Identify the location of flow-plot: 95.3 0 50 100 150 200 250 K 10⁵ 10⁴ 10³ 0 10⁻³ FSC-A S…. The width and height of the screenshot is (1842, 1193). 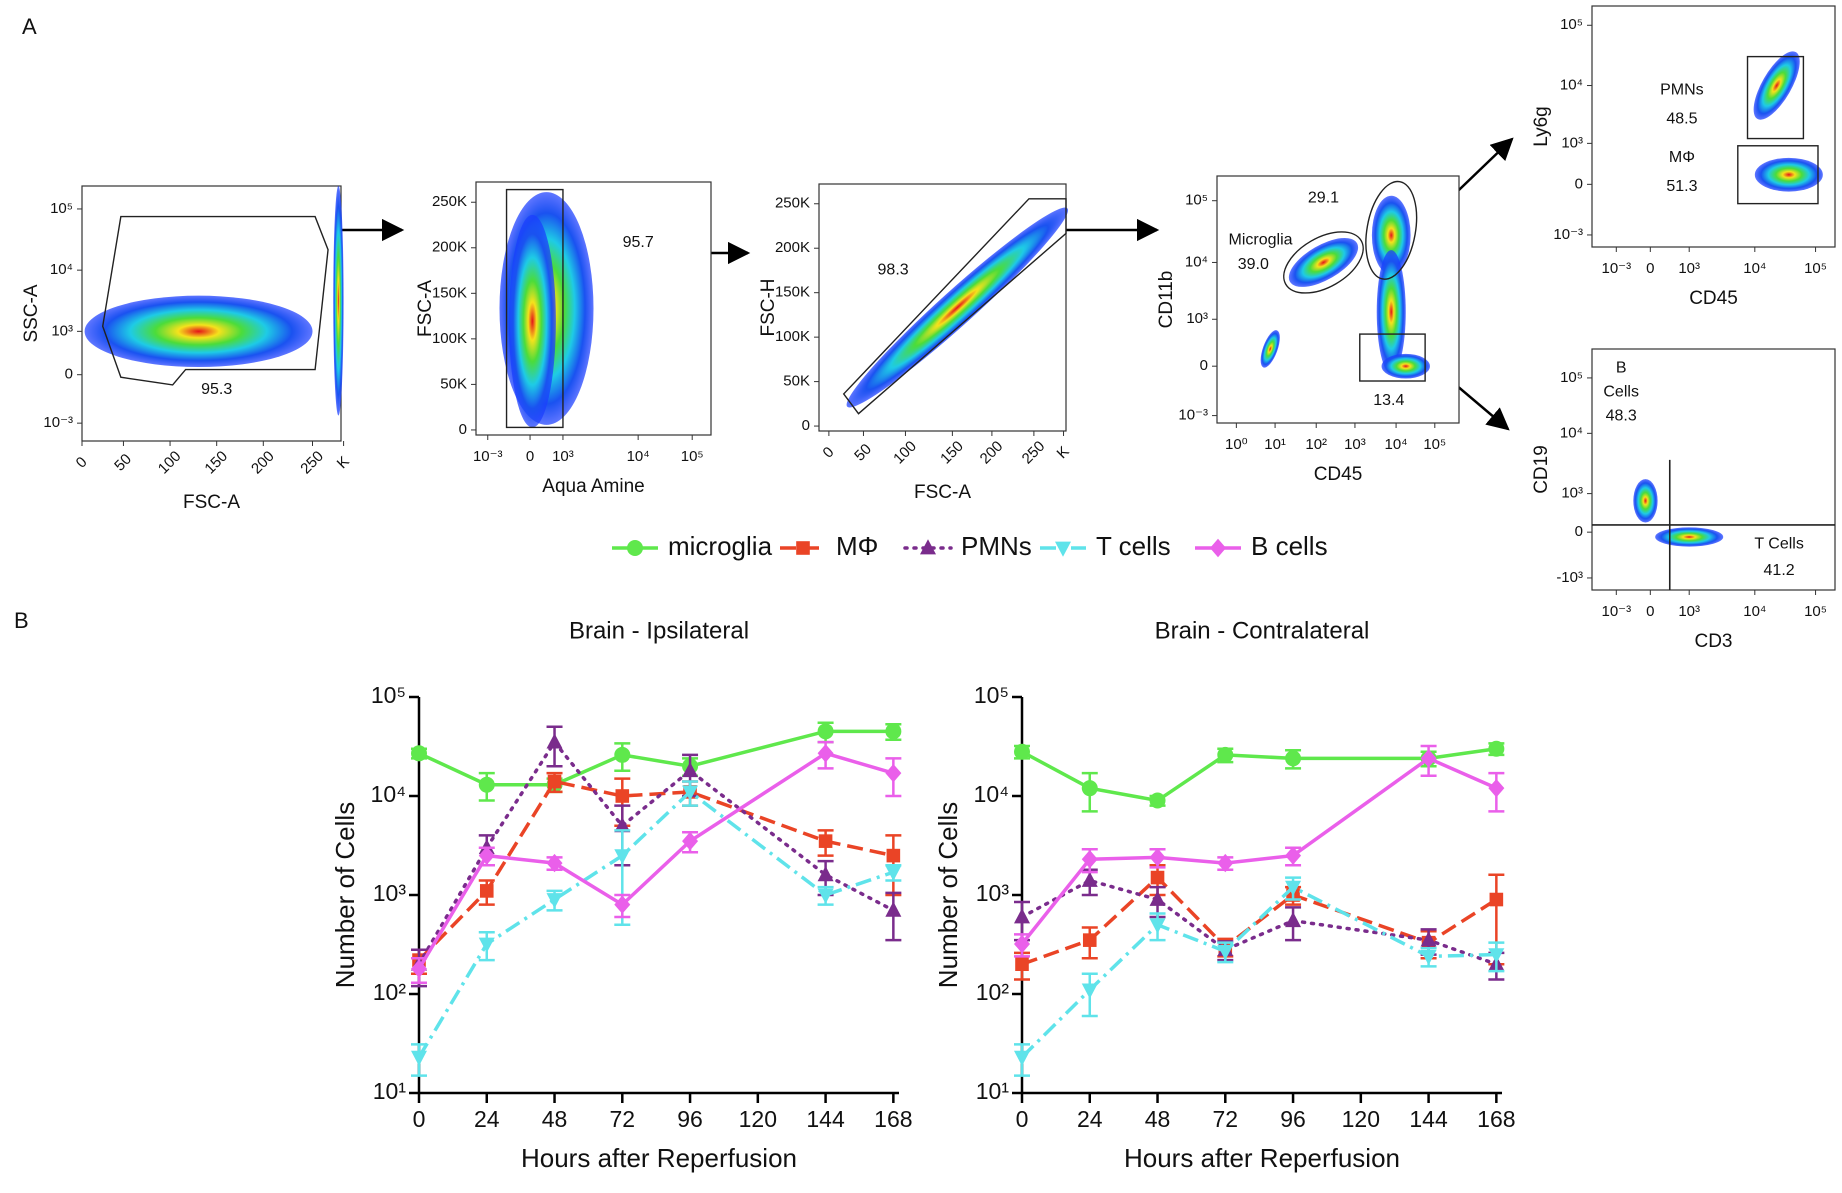
(187, 349).